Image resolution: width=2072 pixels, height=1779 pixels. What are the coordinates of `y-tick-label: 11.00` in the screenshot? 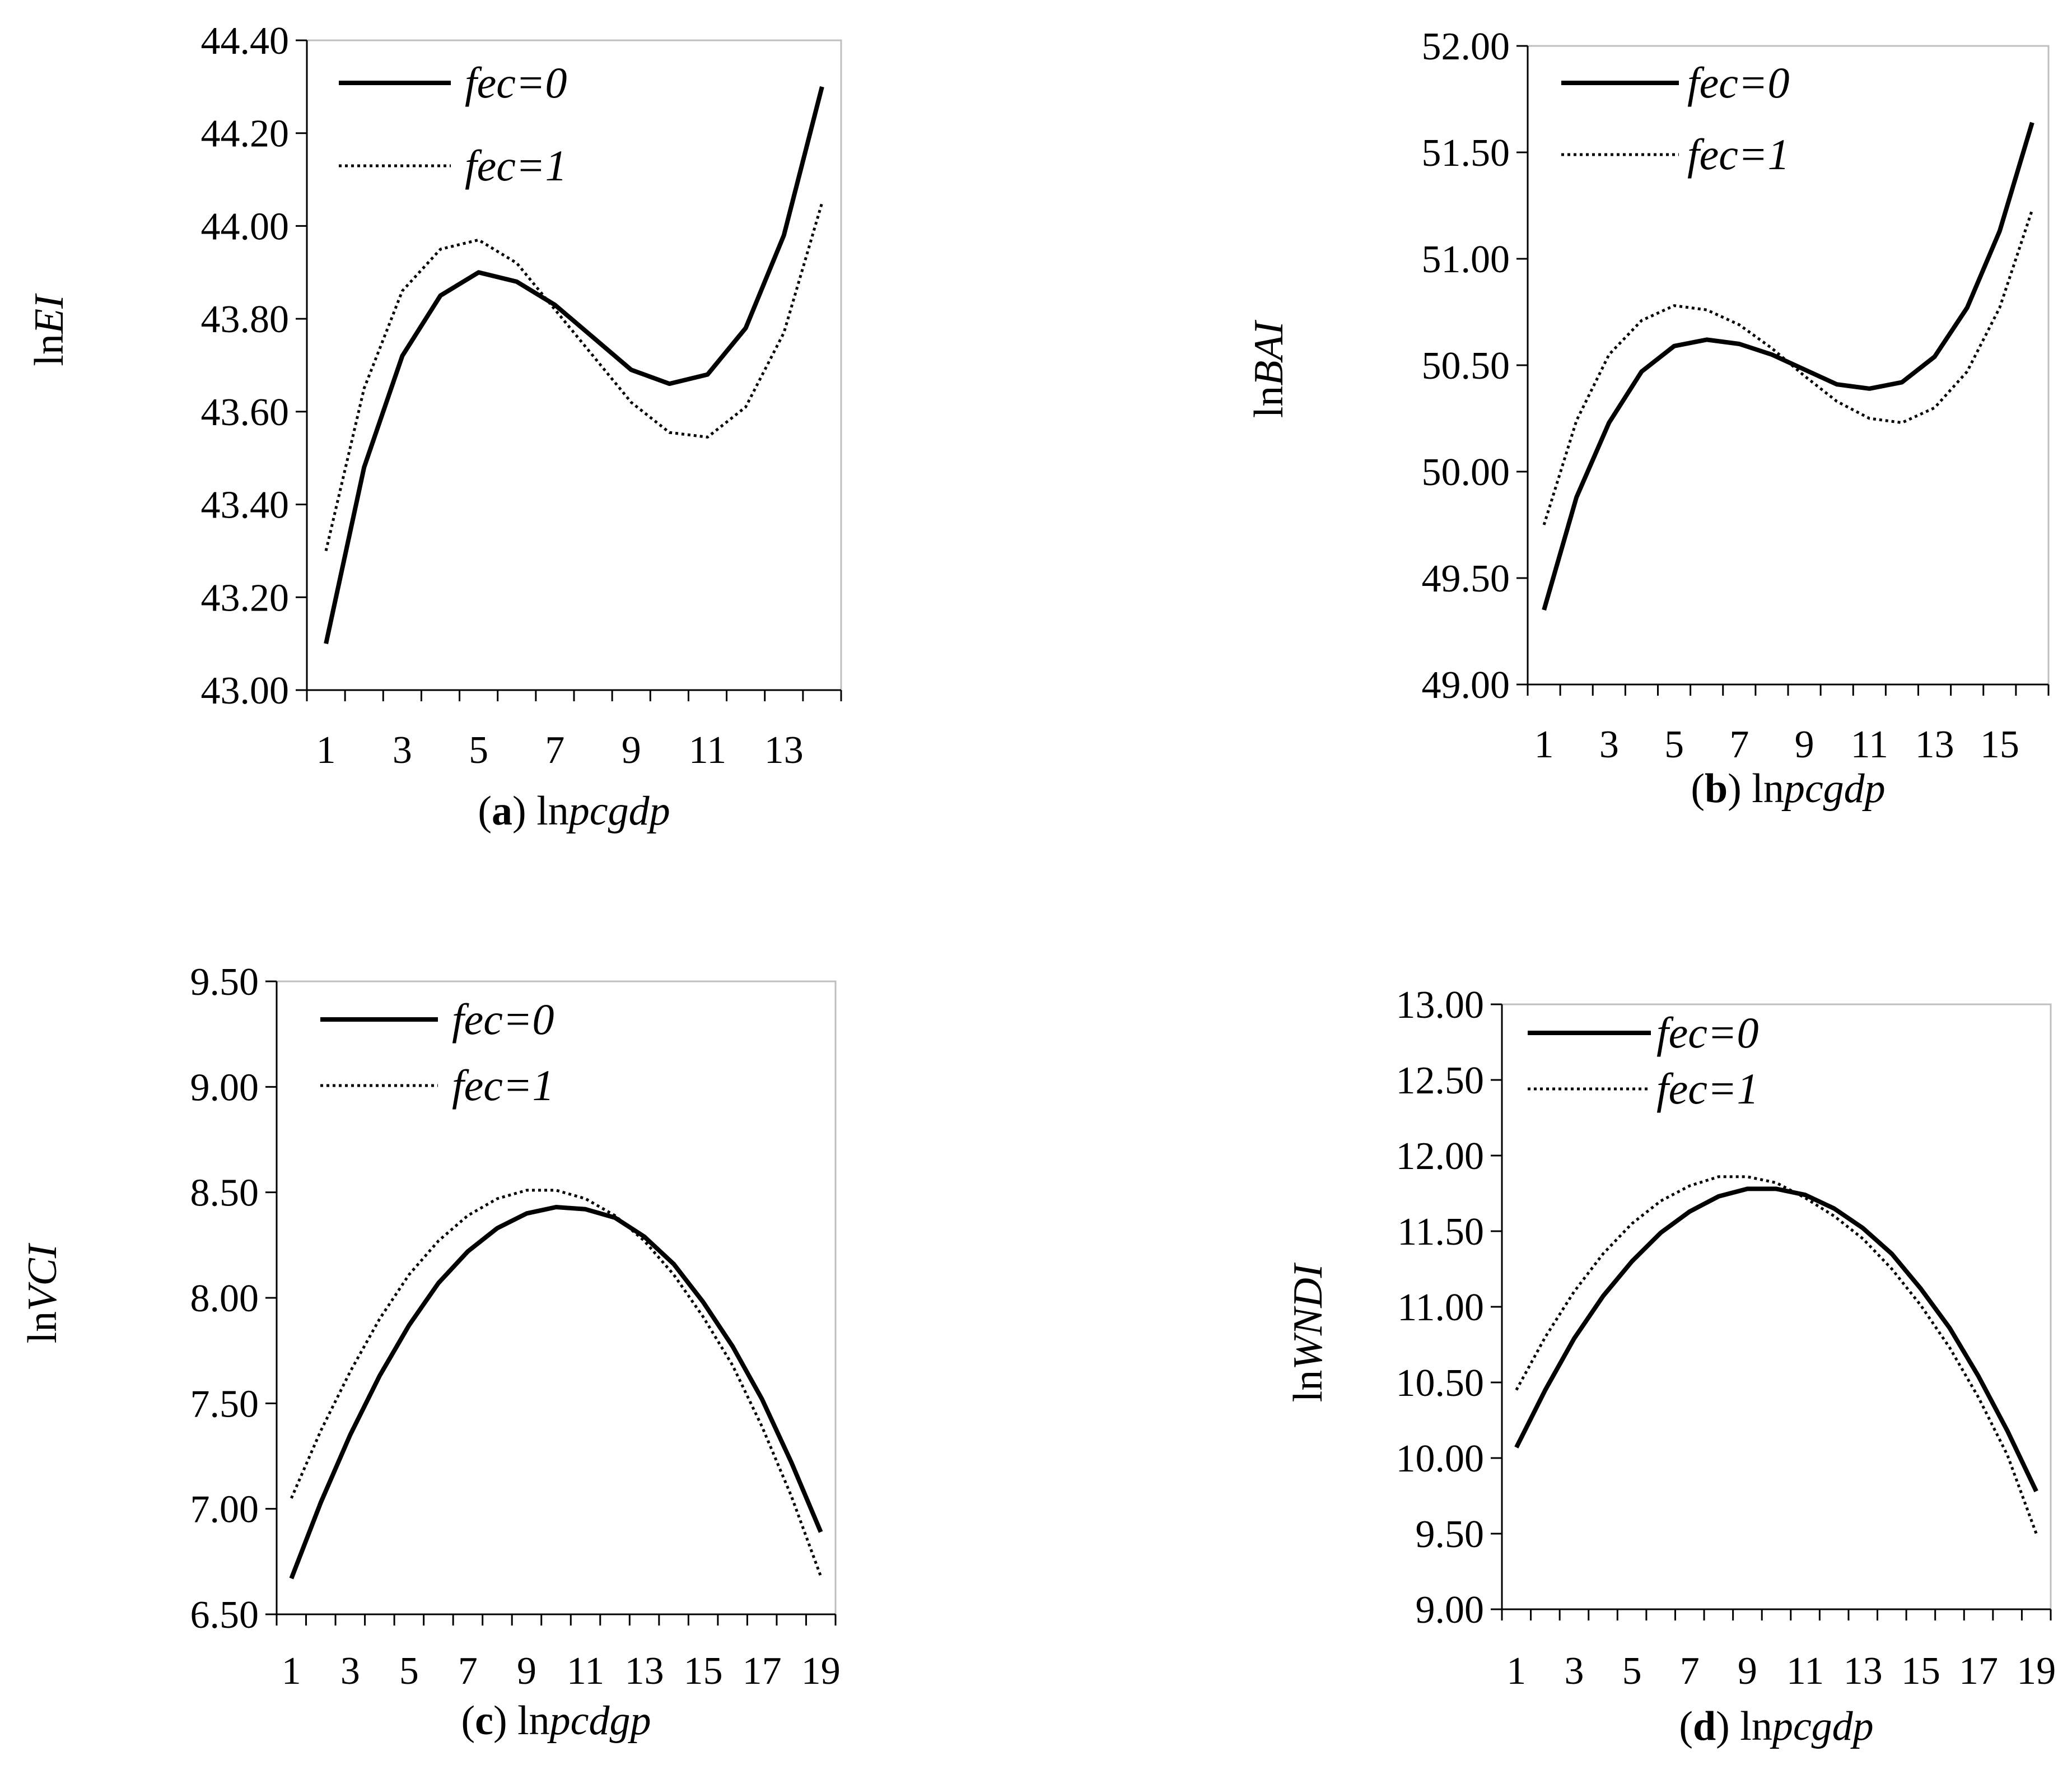 It's located at (1441, 1307).